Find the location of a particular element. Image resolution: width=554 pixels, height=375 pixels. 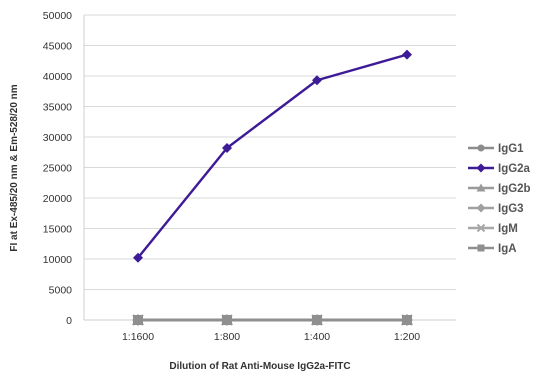

y-tick-label: 45000 is located at coordinates (57, 47).